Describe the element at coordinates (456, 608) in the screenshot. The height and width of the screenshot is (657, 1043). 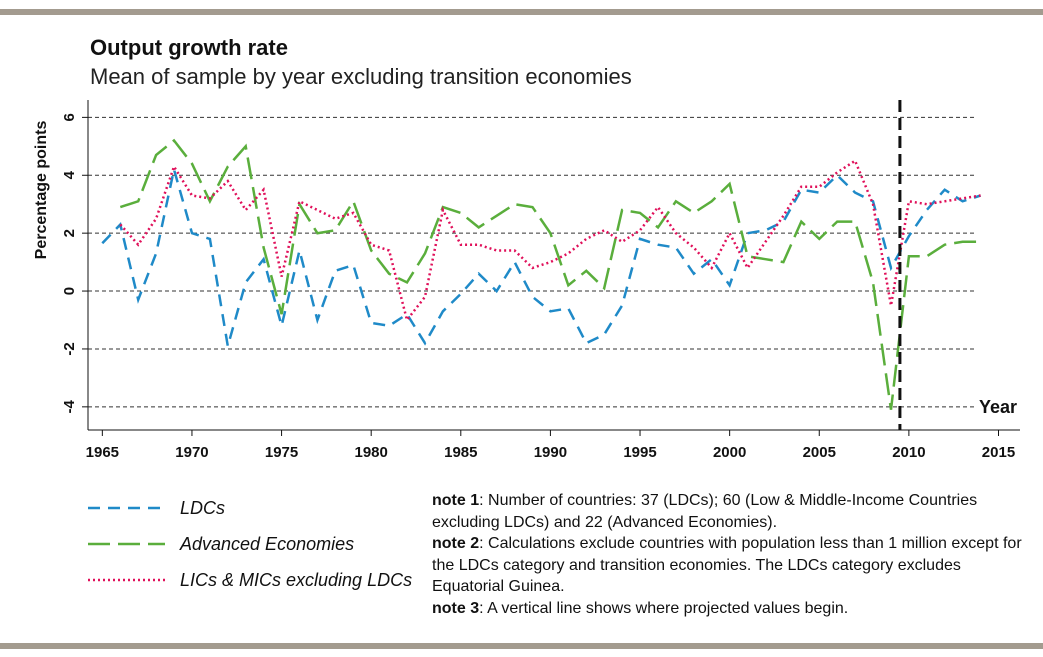
I see `note-label: note 3` at that location.